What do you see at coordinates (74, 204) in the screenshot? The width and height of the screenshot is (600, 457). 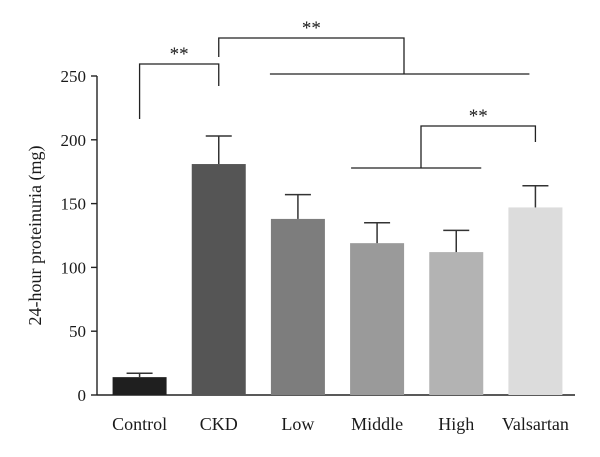 I see `y-tick-label: 150` at bounding box center [74, 204].